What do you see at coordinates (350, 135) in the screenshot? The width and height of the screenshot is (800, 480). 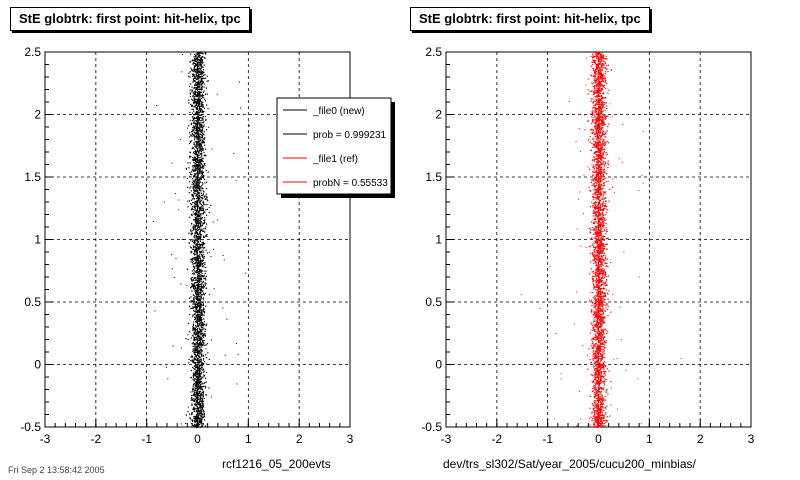 I see `legend-label: prob = 0.999231` at bounding box center [350, 135].